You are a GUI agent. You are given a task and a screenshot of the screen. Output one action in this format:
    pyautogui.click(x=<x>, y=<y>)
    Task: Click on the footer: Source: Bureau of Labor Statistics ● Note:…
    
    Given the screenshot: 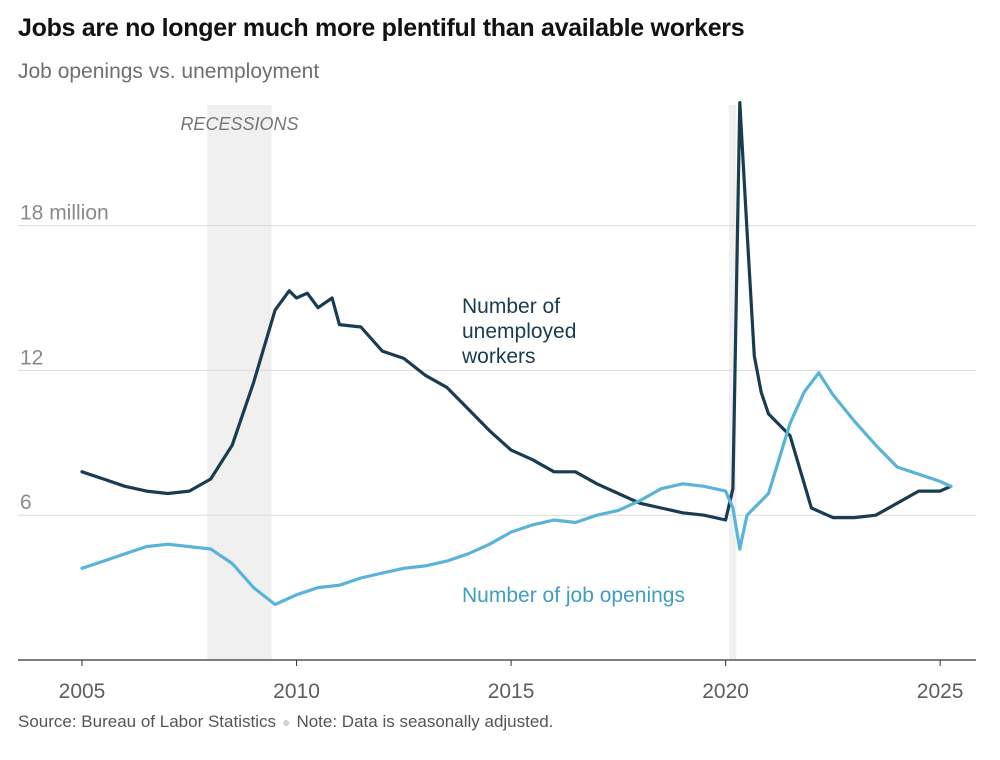 What is the action you would take?
    pyautogui.click(x=286, y=722)
    